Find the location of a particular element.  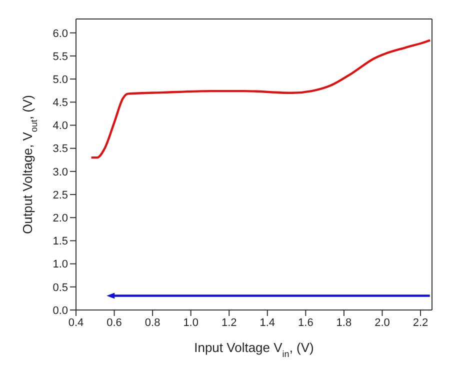

y-tick-label: 1.0 is located at coordinates (60, 264).